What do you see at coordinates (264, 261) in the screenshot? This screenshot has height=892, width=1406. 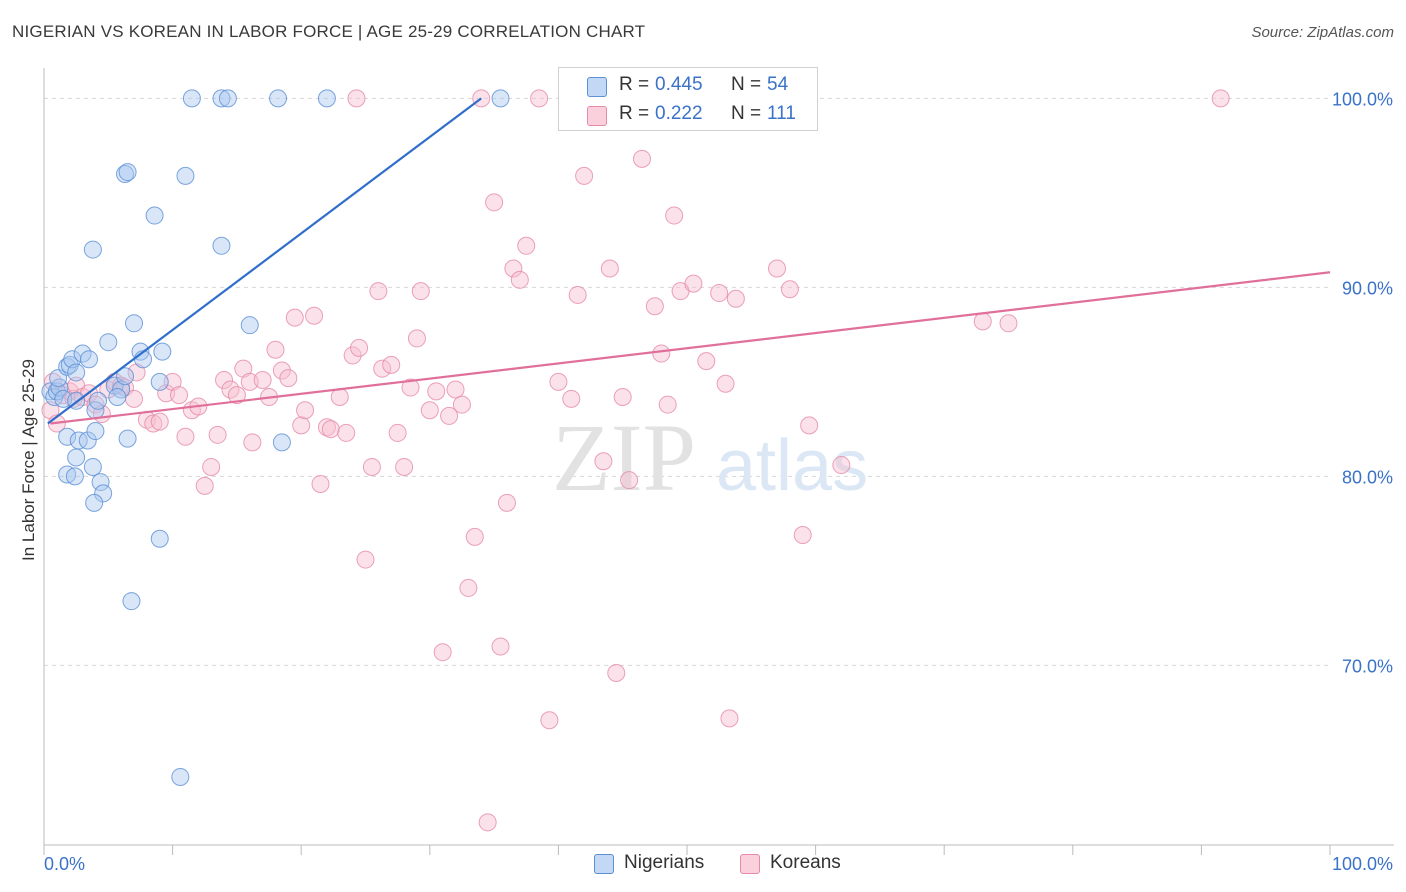 I see `nigerians-trend-line` at bounding box center [264, 261].